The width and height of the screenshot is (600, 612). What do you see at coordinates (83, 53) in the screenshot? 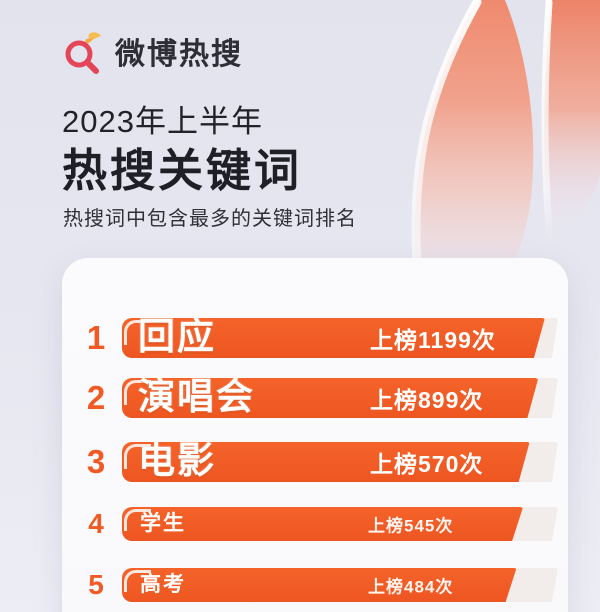
I see `hot-search-magnifier-icon` at bounding box center [83, 53].